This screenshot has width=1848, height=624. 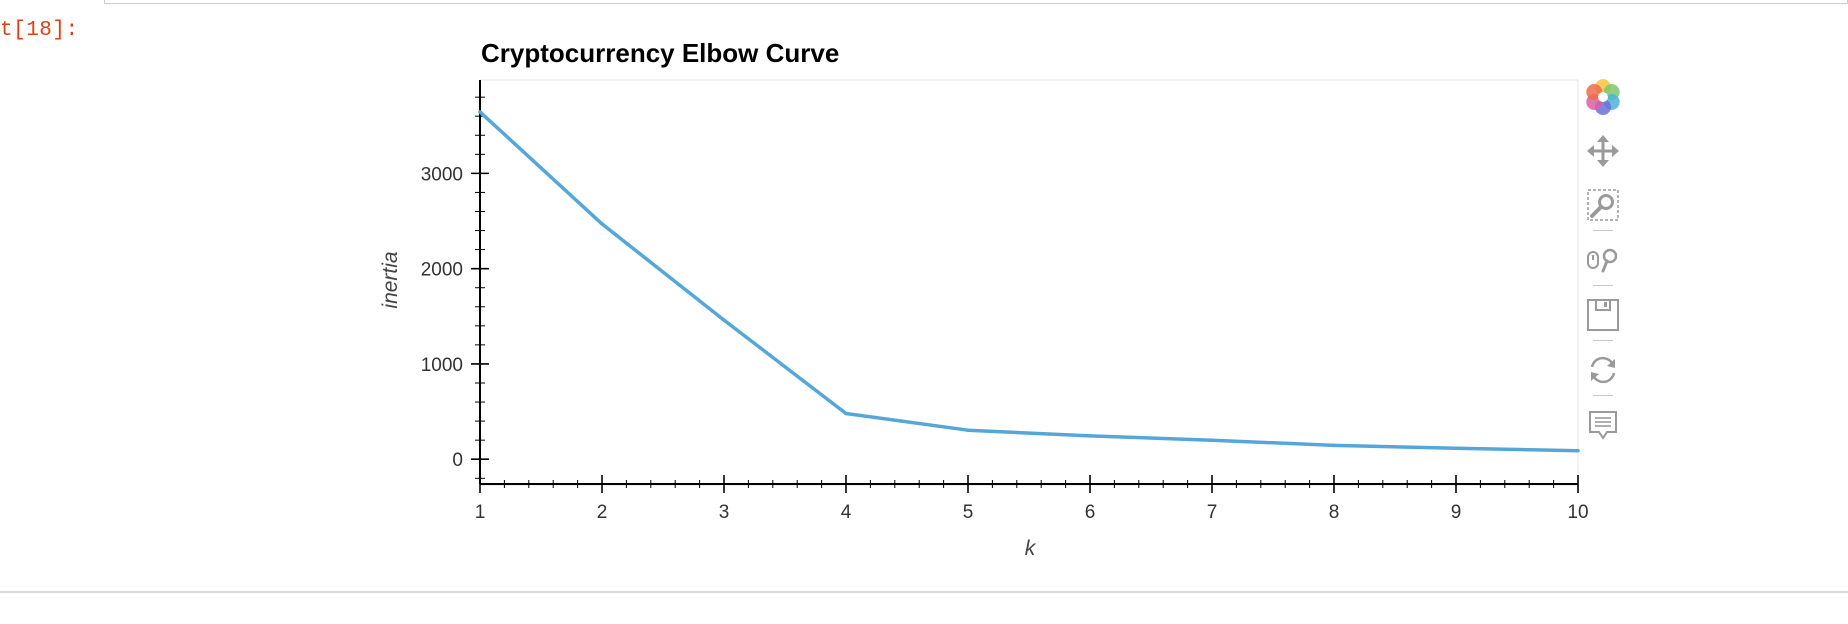 I want to click on x-tick-label: 7, so click(x=1212, y=512).